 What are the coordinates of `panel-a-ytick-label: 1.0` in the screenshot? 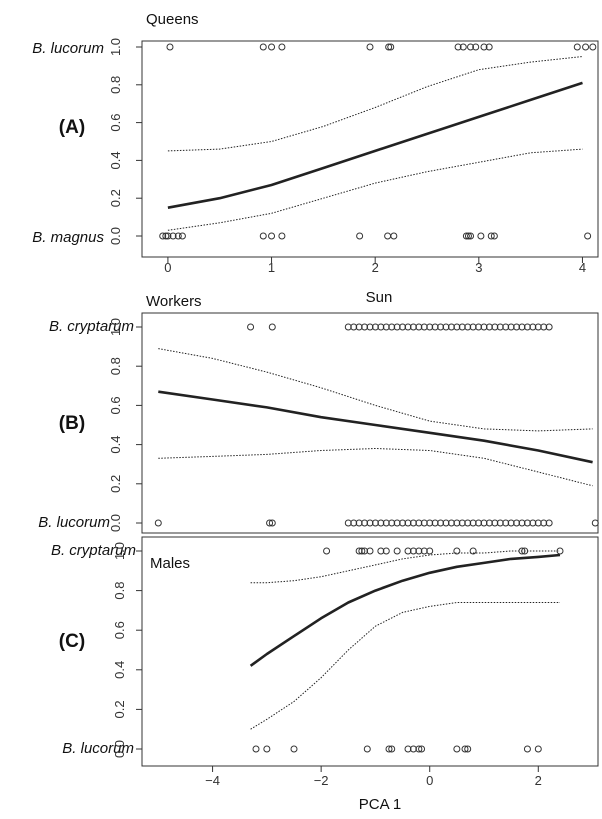 It's located at (115, 47).